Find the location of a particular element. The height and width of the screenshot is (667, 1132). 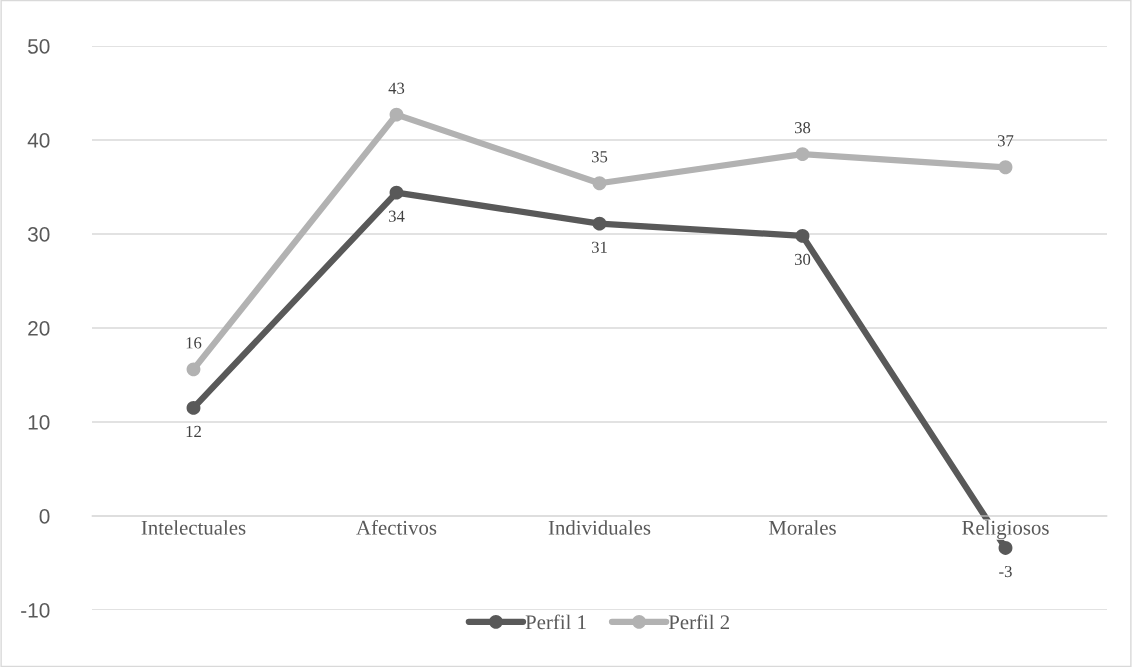

x-tick-label: Intelectuales is located at coordinates (193, 527).